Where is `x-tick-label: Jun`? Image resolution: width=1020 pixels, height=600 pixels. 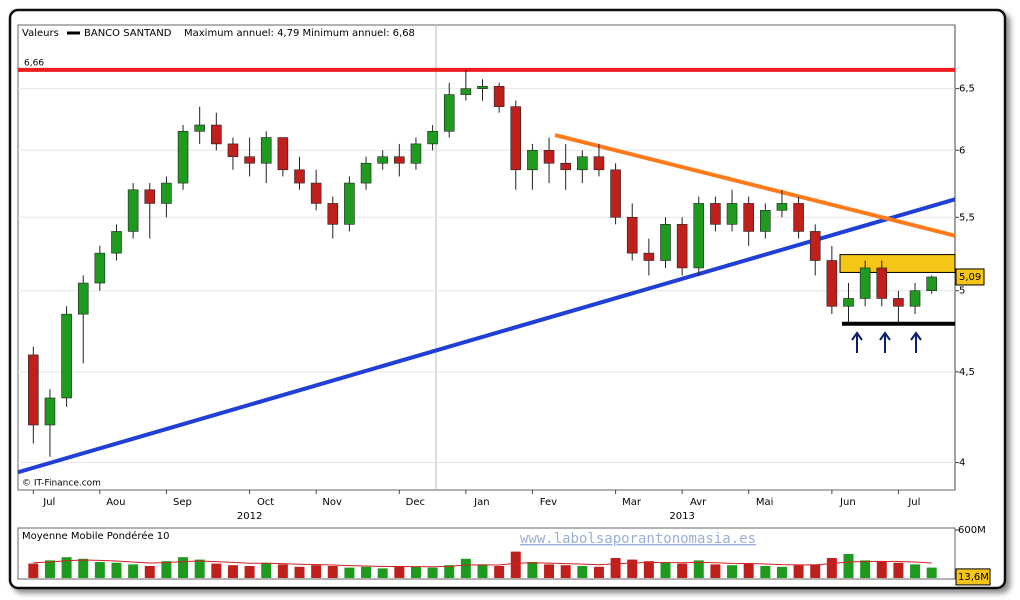 x-tick-label: Jun is located at coordinates (847, 502).